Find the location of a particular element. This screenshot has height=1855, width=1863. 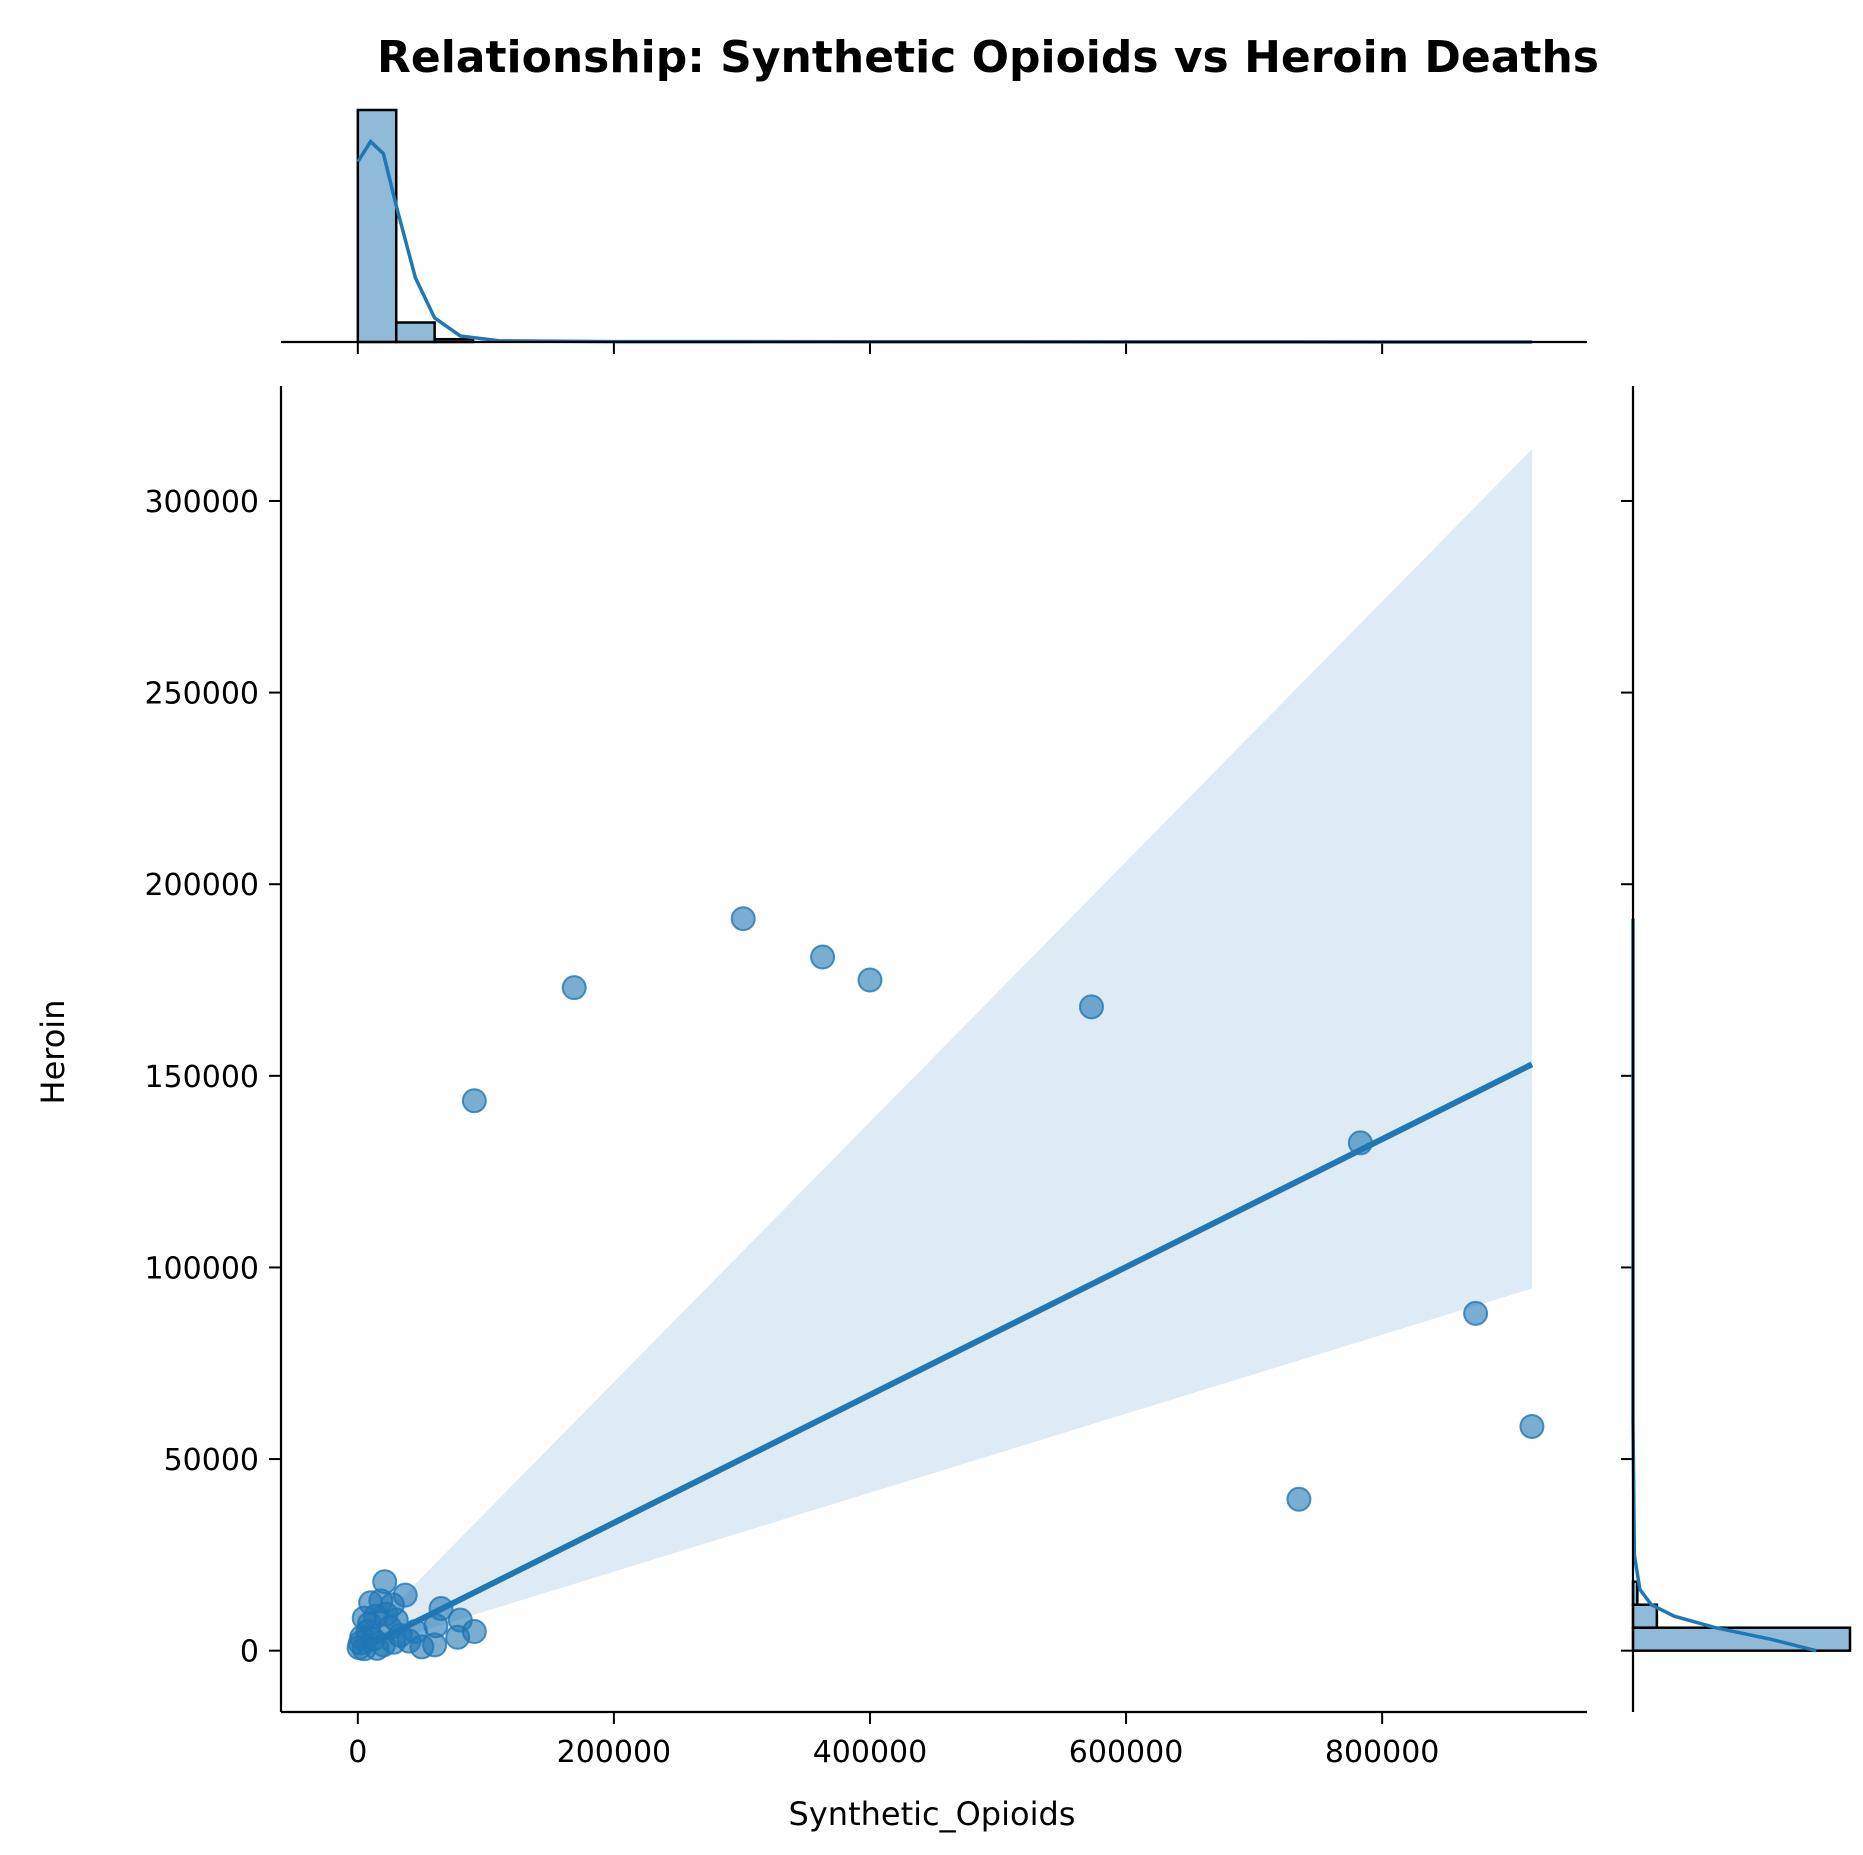

top-marginal-histogram is located at coordinates (934, 231).